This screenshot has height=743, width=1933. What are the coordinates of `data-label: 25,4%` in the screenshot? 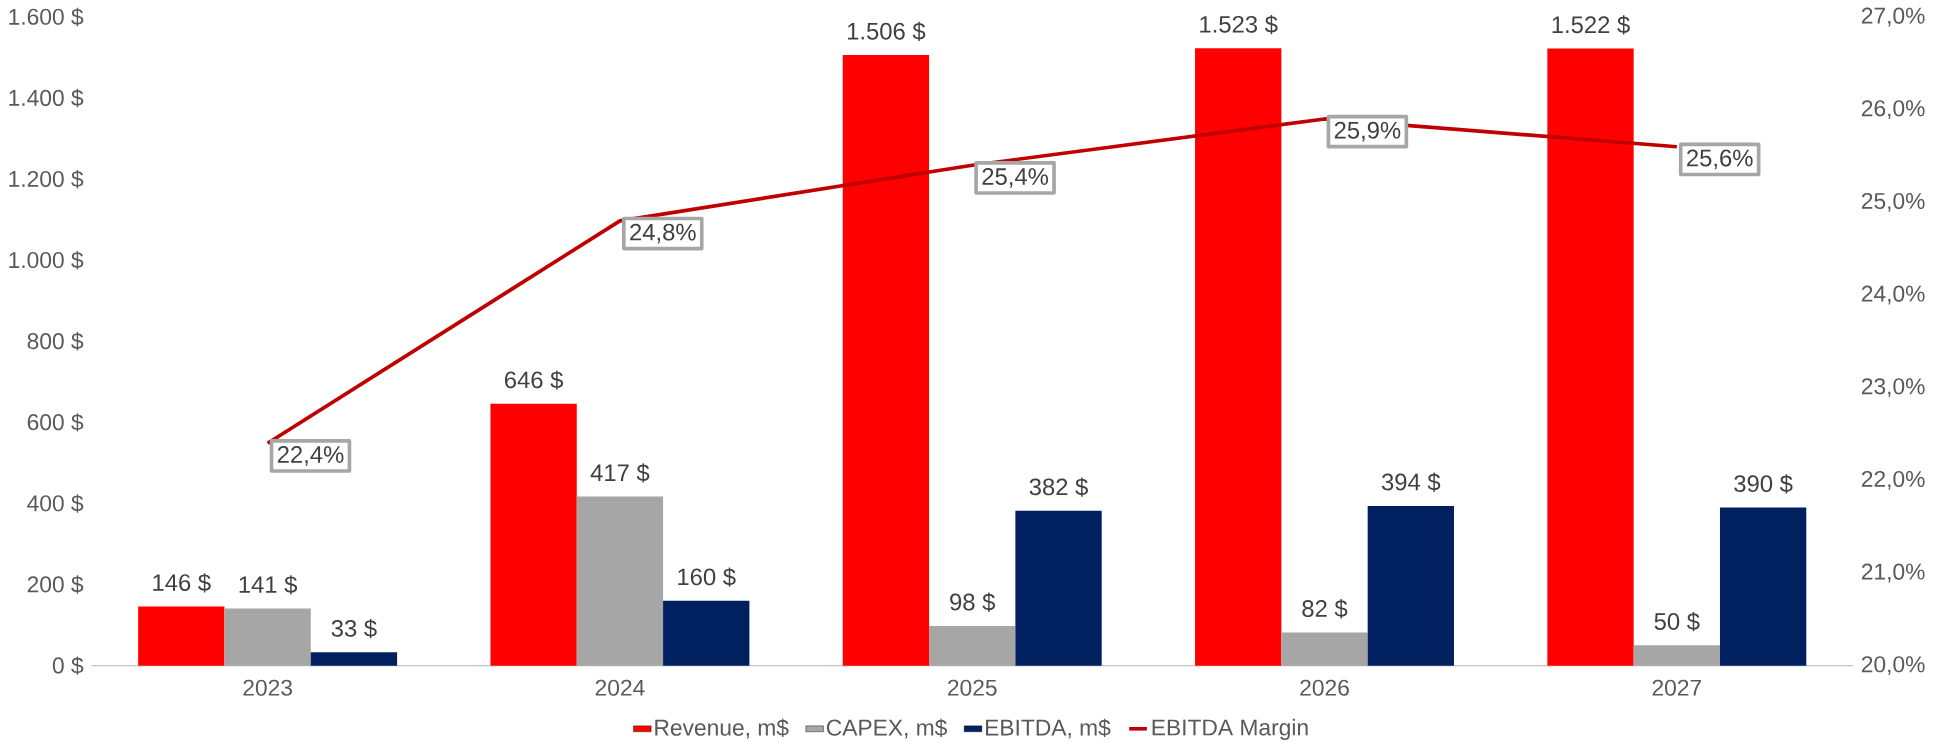 It's located at (1015, 178).